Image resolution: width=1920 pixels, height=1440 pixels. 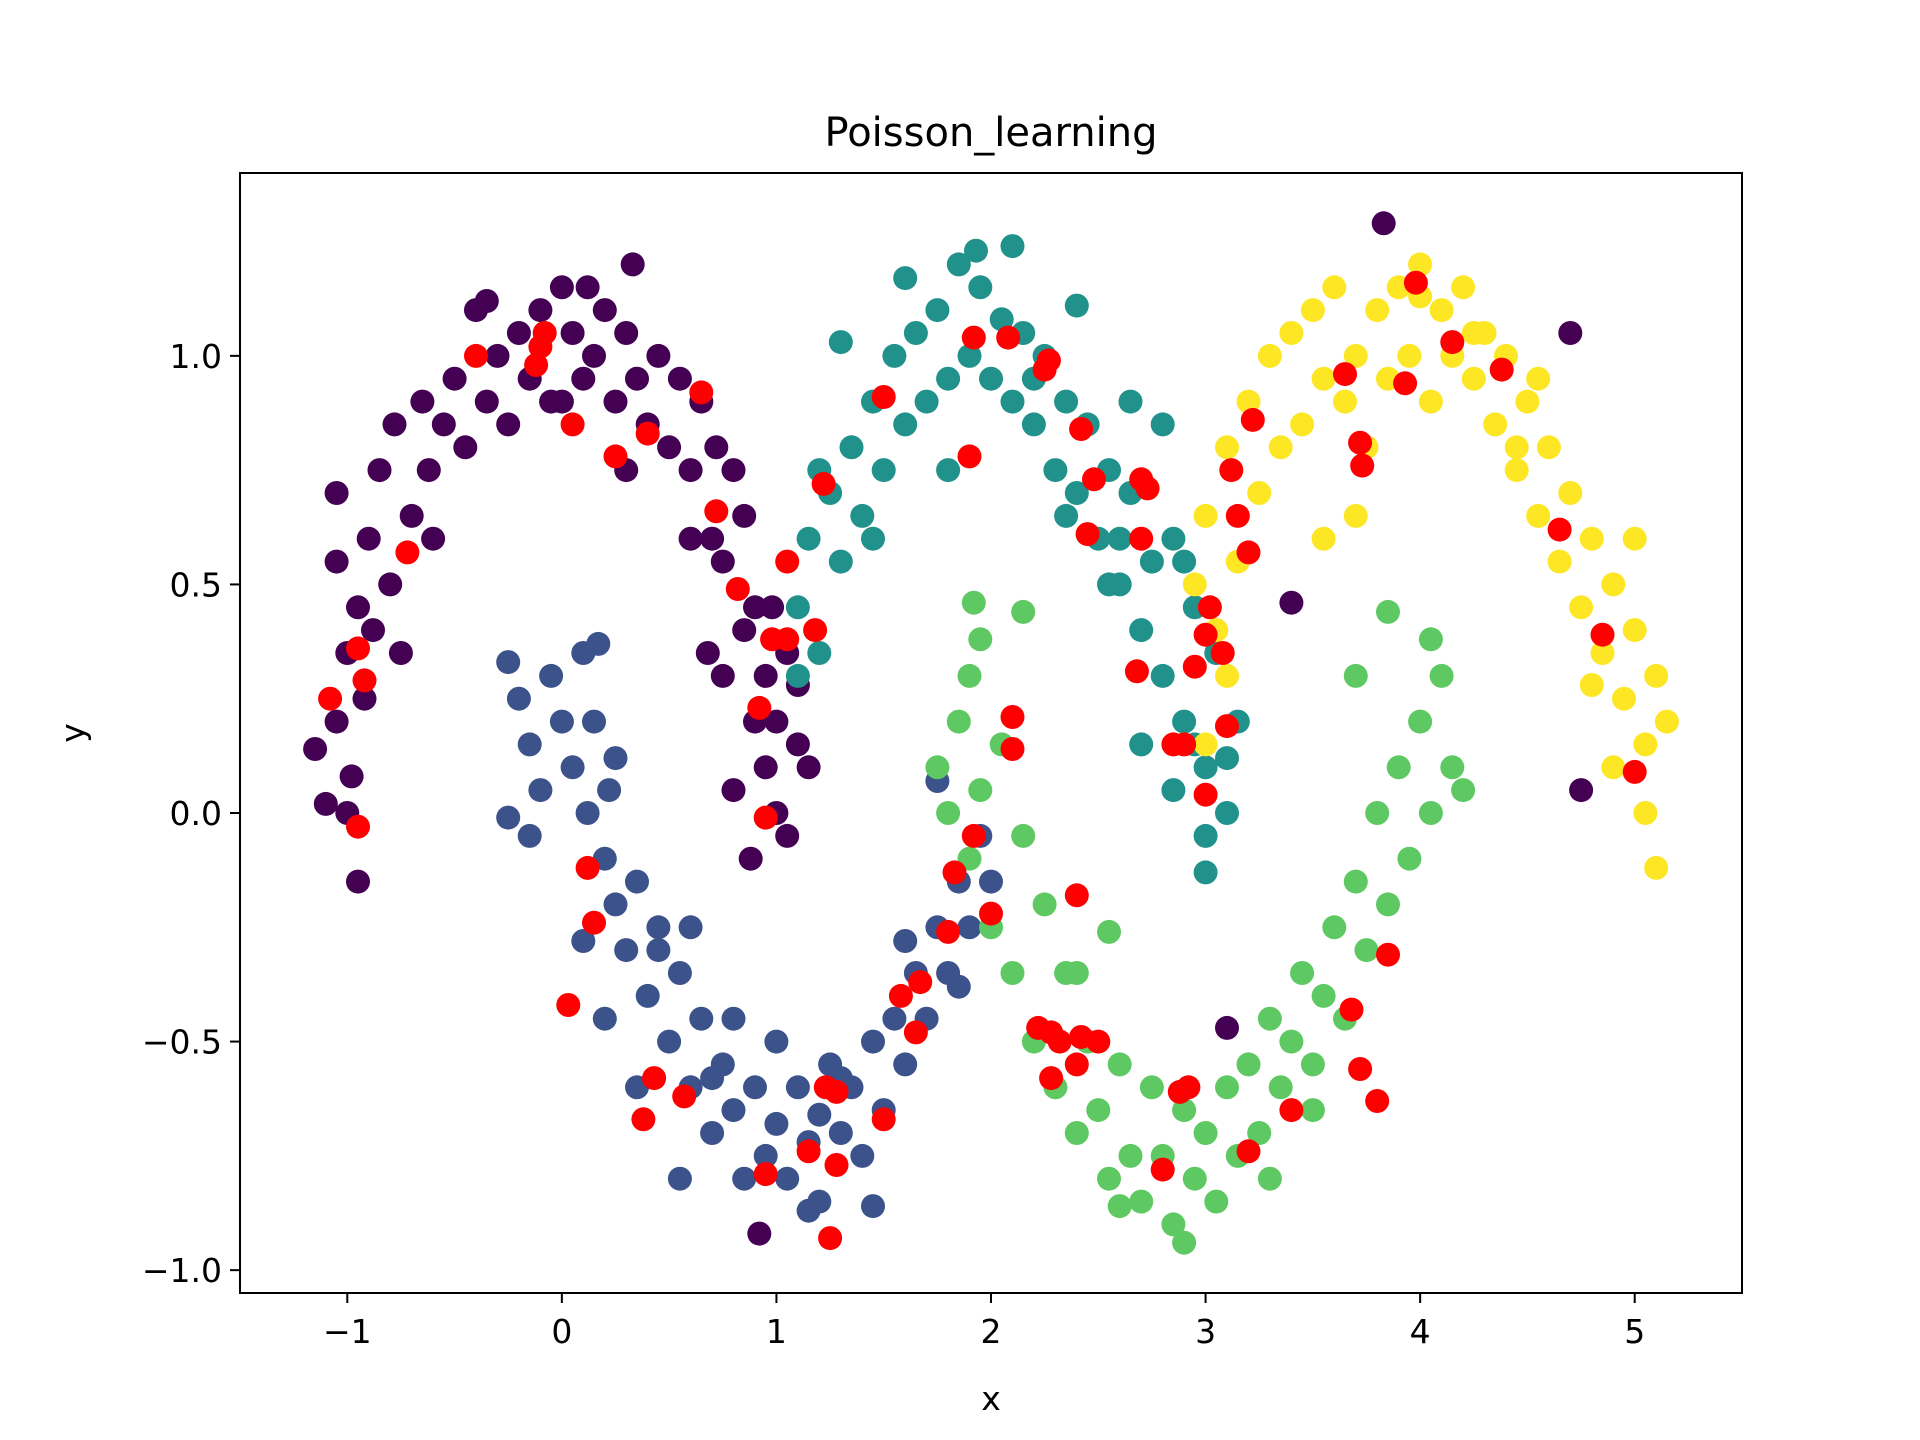 I want to click on y-tick-label: 1.0, so click(x=196, y=356).